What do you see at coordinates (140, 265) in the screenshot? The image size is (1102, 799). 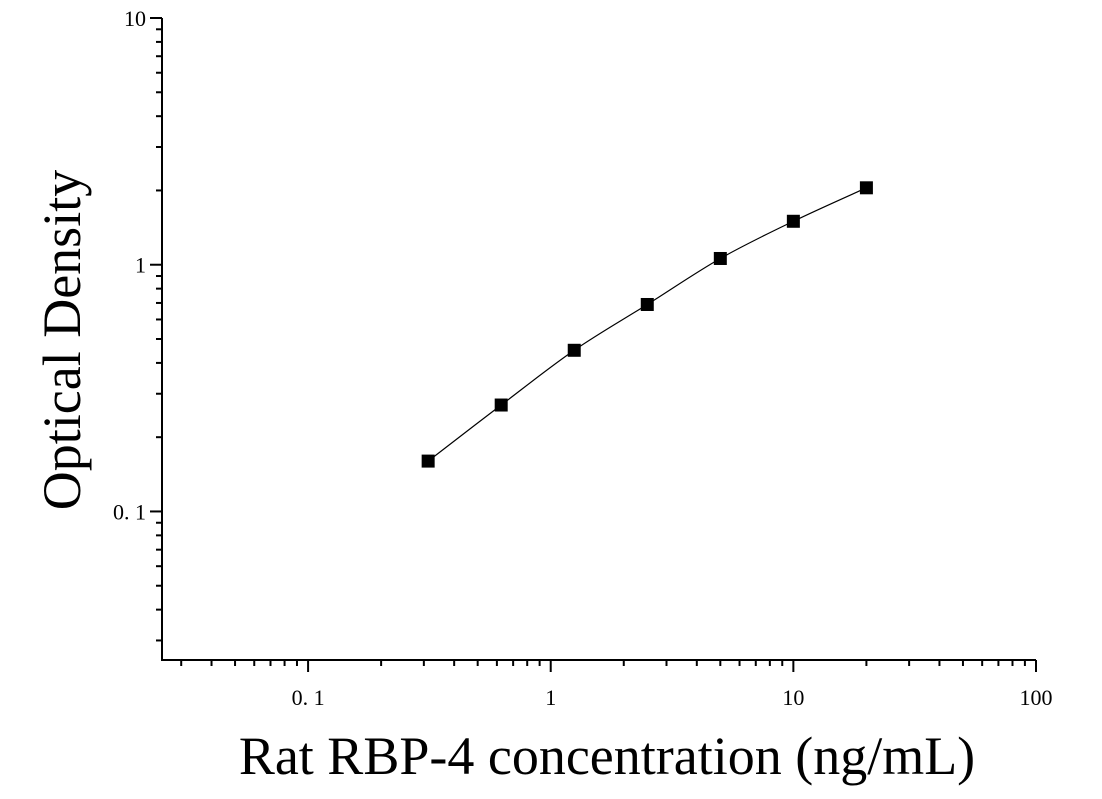 I see `y-tick-label: 1` at bounding box center [140, 265].